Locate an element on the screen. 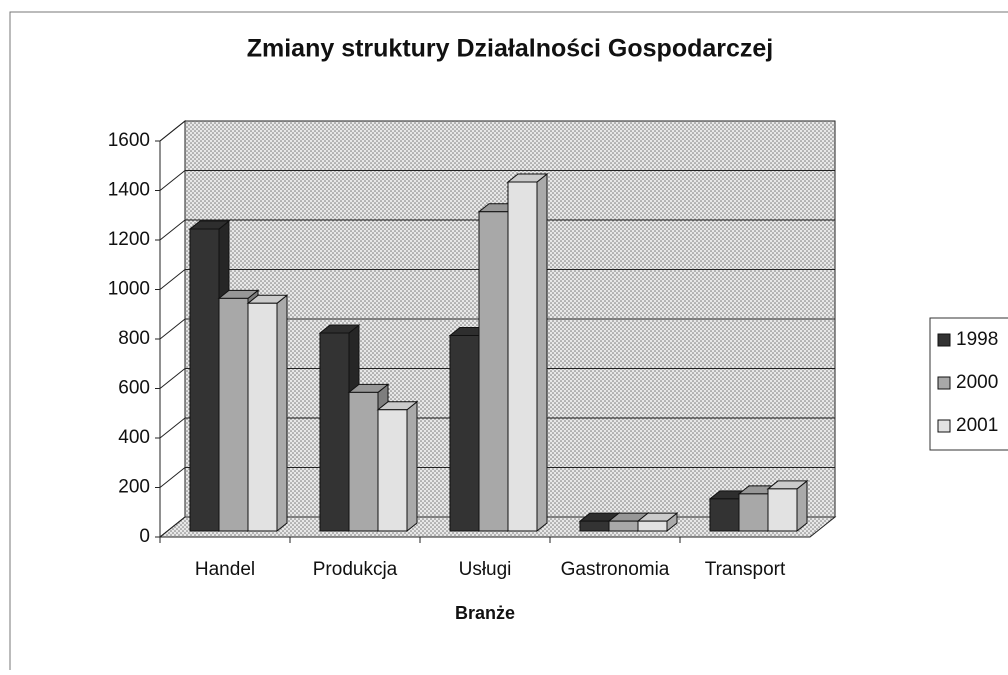  x-tick-label: Usługi is located at coordinates (485, 569).